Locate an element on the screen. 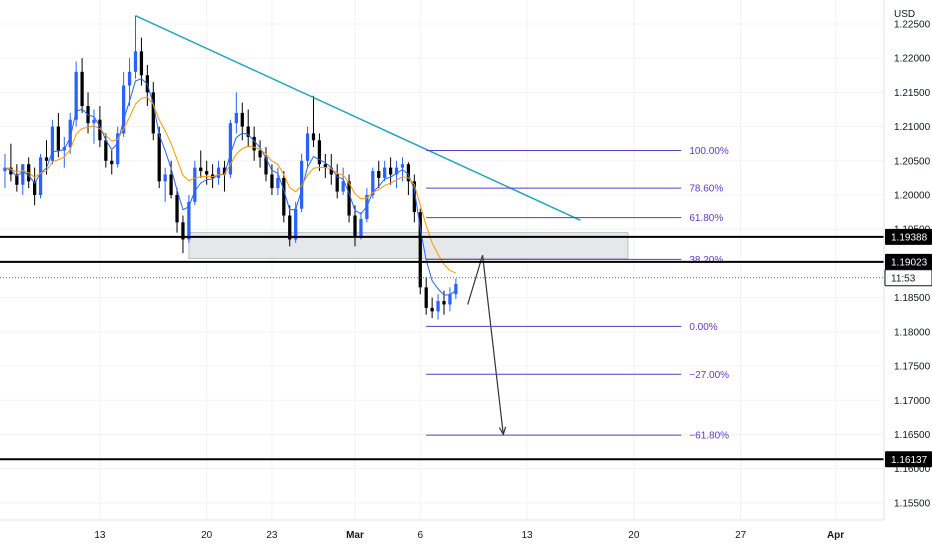 The image size is (932, 550). current-price-tag-label: 11:53 is located at coordinates (903, 278).